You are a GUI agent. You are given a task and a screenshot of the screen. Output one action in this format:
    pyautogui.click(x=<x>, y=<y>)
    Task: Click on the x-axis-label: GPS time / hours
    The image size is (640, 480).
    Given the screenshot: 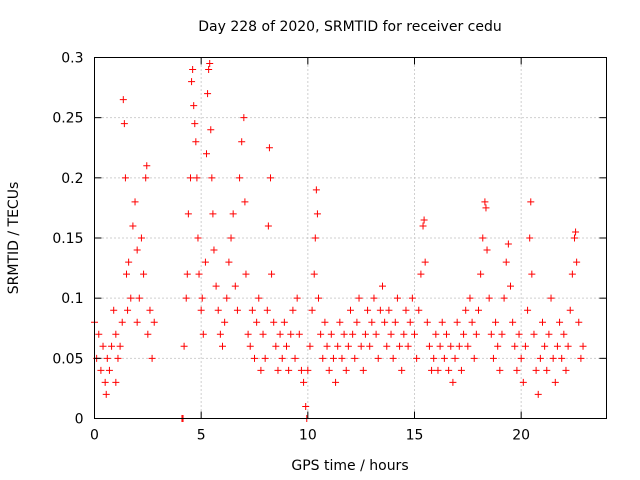 What is the action you would take?
    pyautogui.click(x=349, y=466)
    